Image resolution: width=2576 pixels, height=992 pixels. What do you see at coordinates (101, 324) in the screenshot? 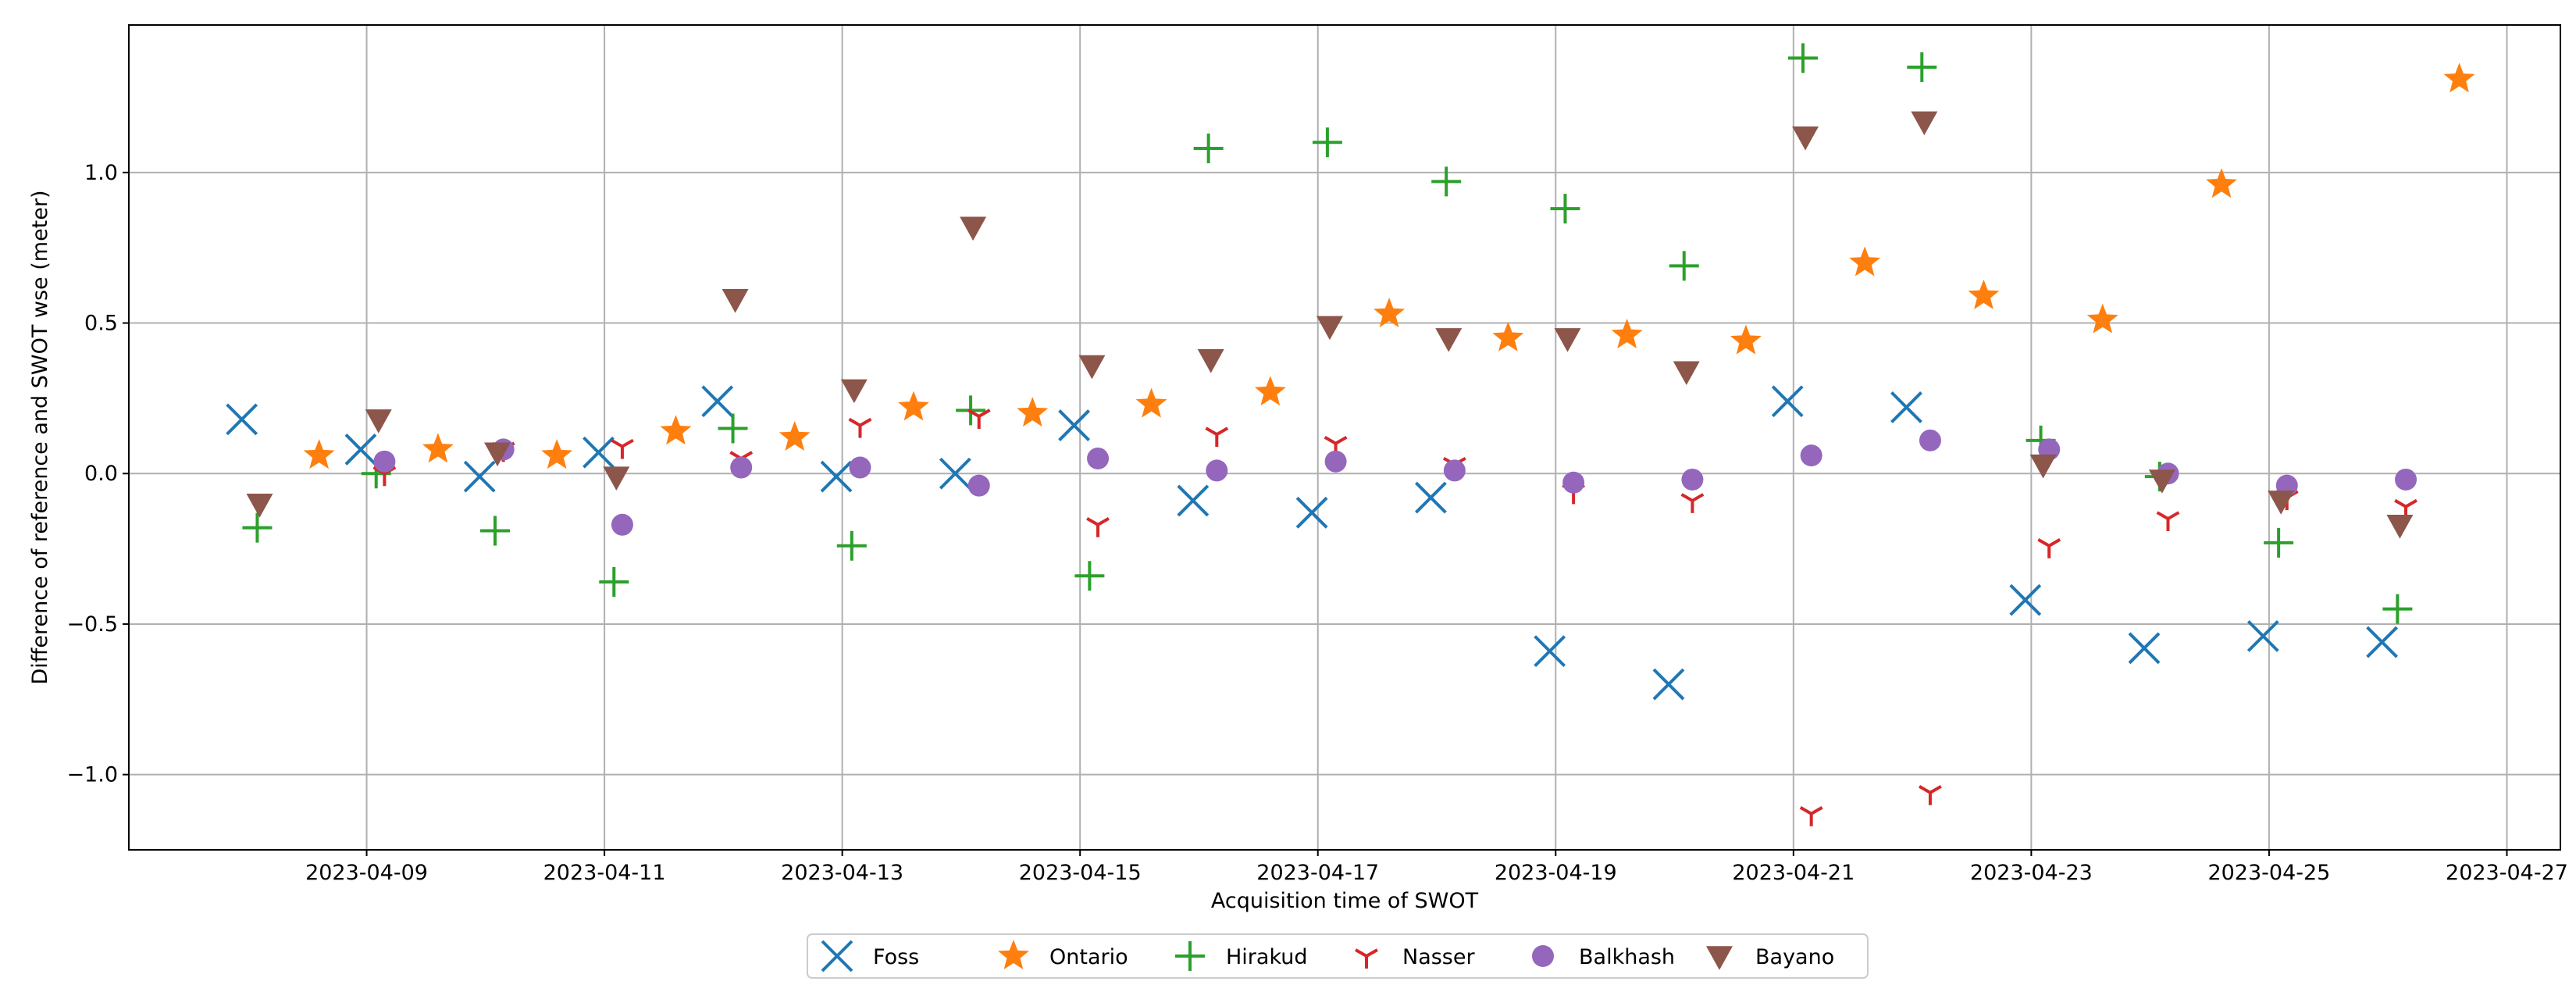
I see `y-tick-label: 0.5` at bounding box center [101, 324].